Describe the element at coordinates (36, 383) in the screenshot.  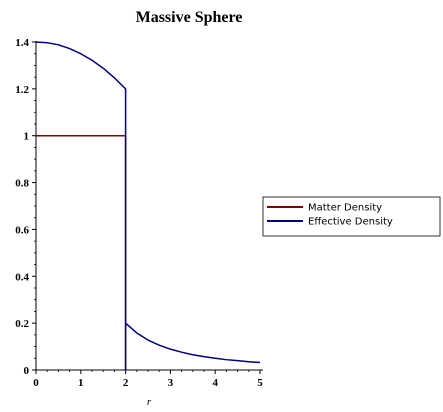
I see `x-tick-label: 0` at that location.